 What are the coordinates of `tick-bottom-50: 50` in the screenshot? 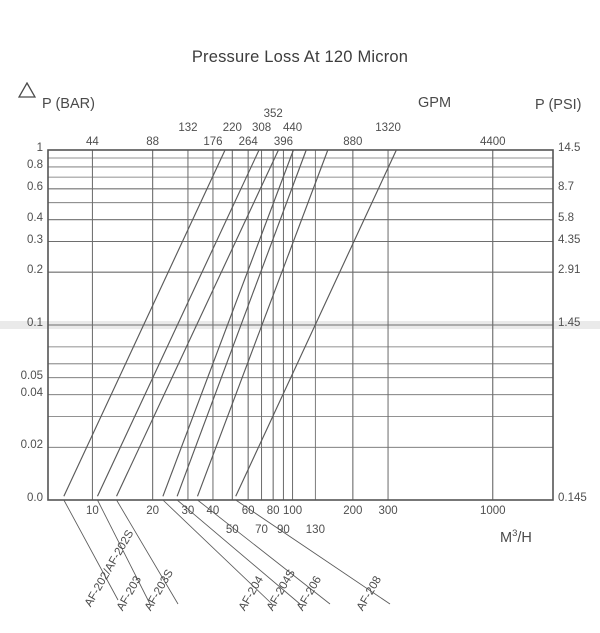 It's located at (232, 530).